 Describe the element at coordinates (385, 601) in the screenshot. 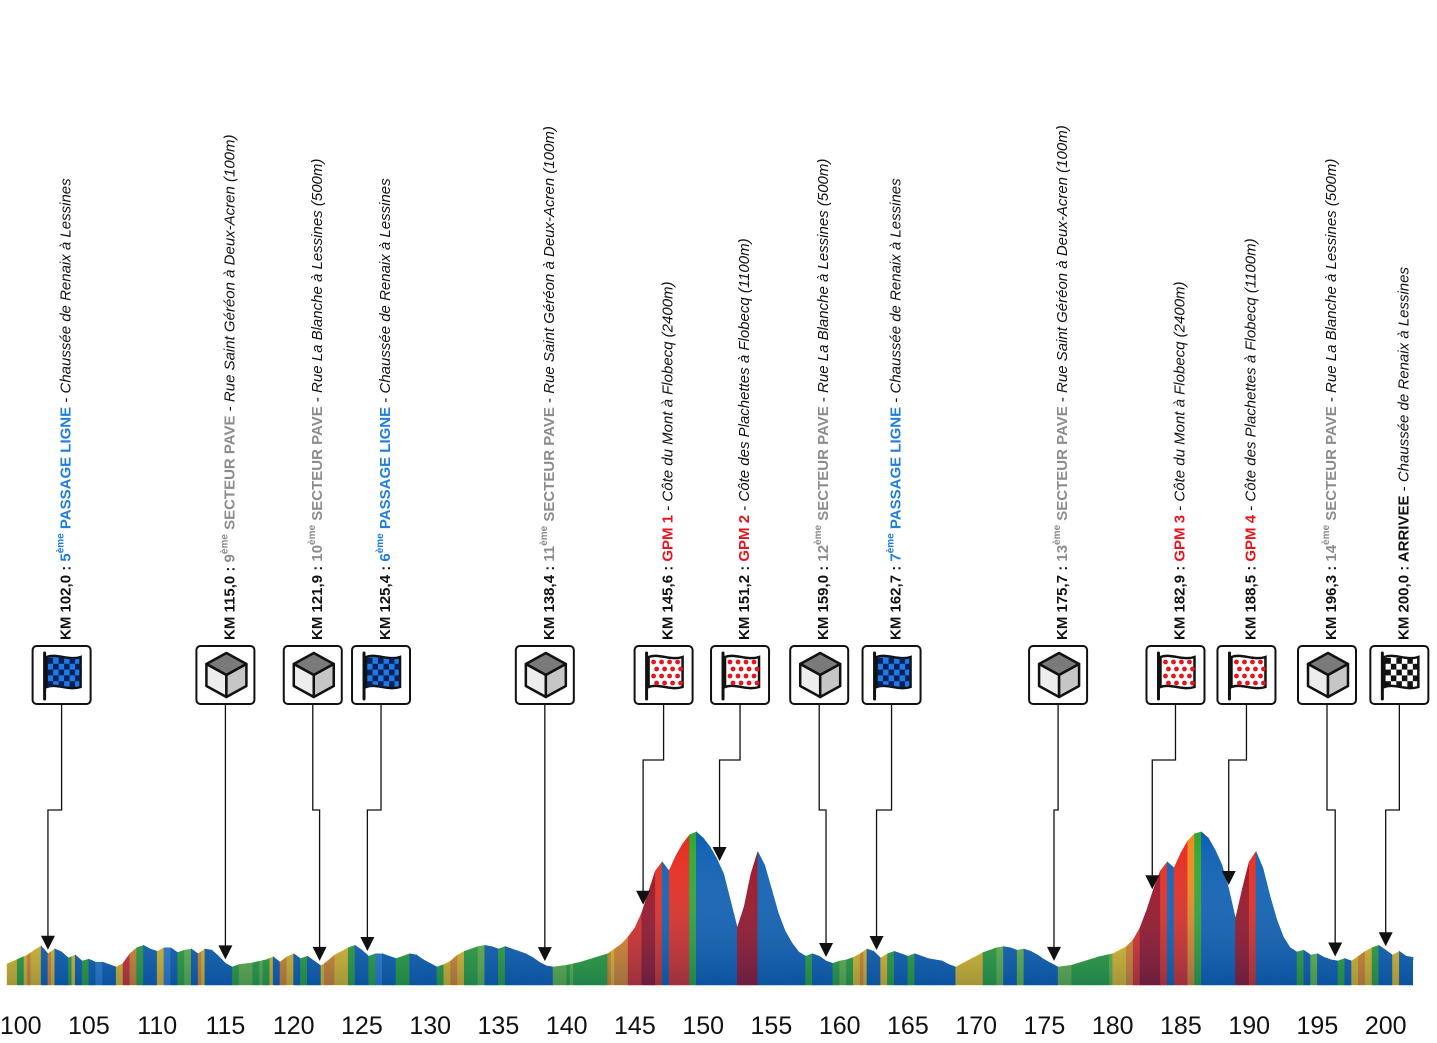

I see `annotation-km: KM 125,4 :` at that location.